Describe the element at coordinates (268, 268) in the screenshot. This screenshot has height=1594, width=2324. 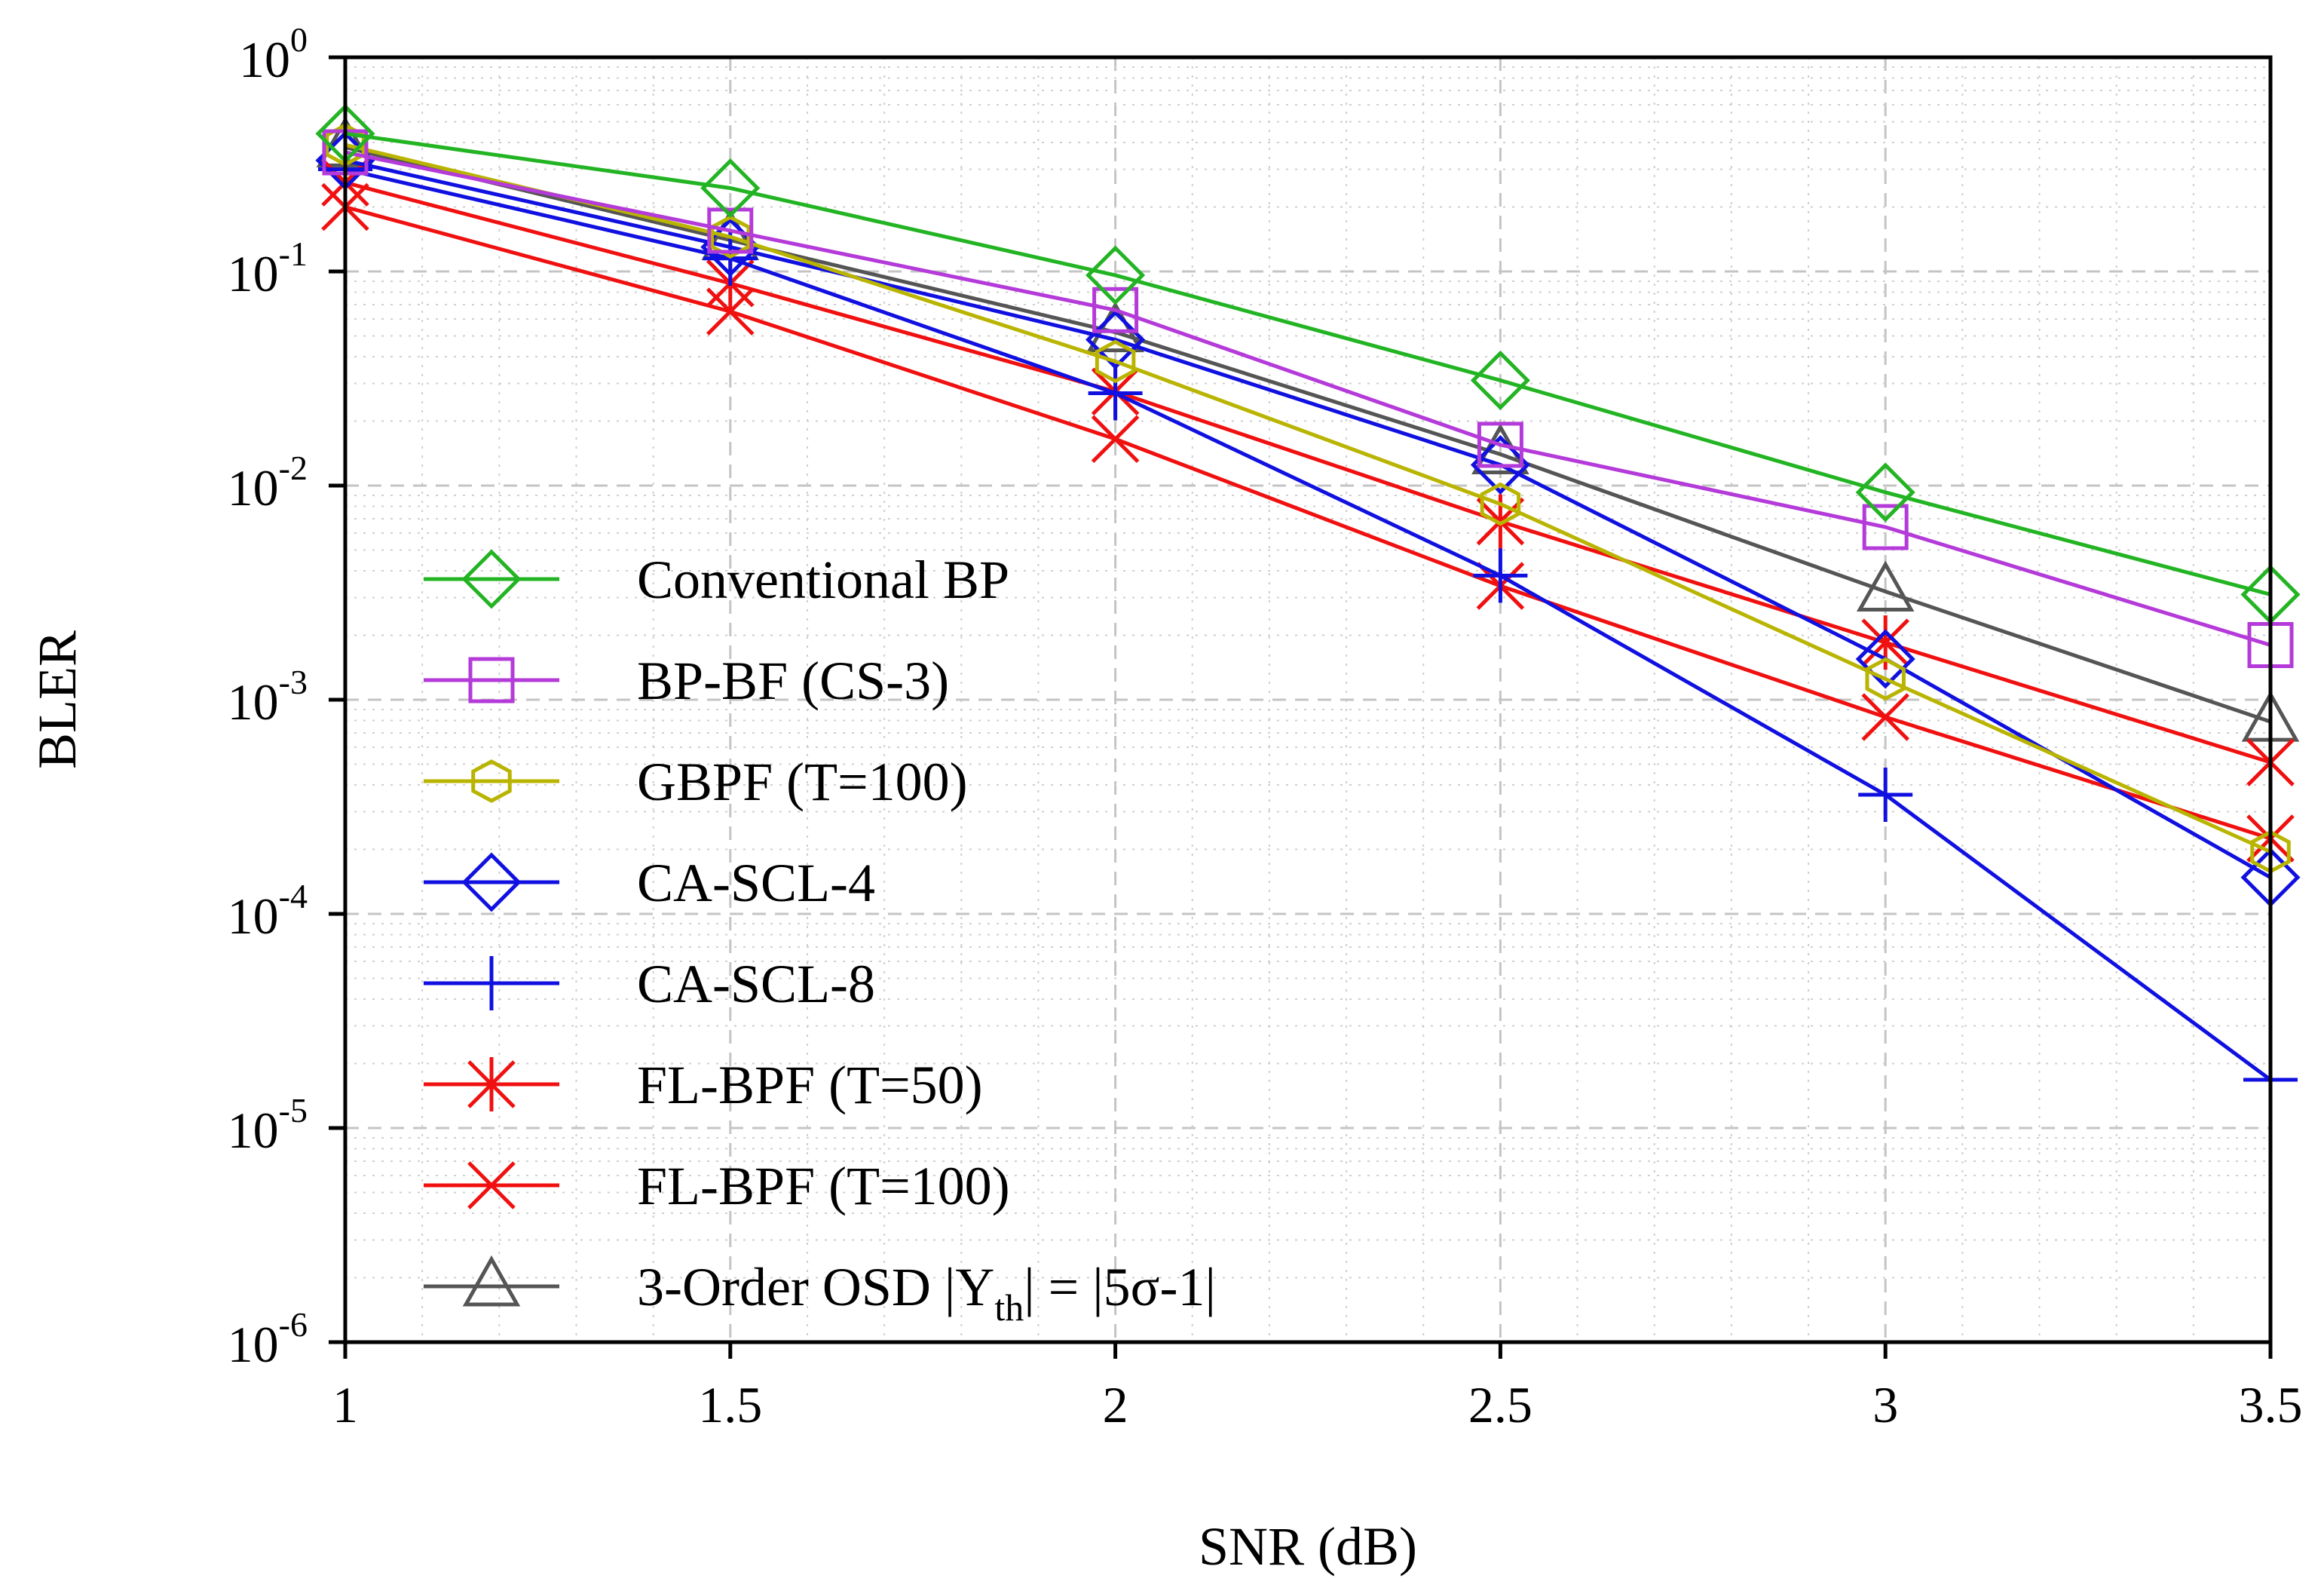
I see `y-tick-label: 10⁻¹` at that location.